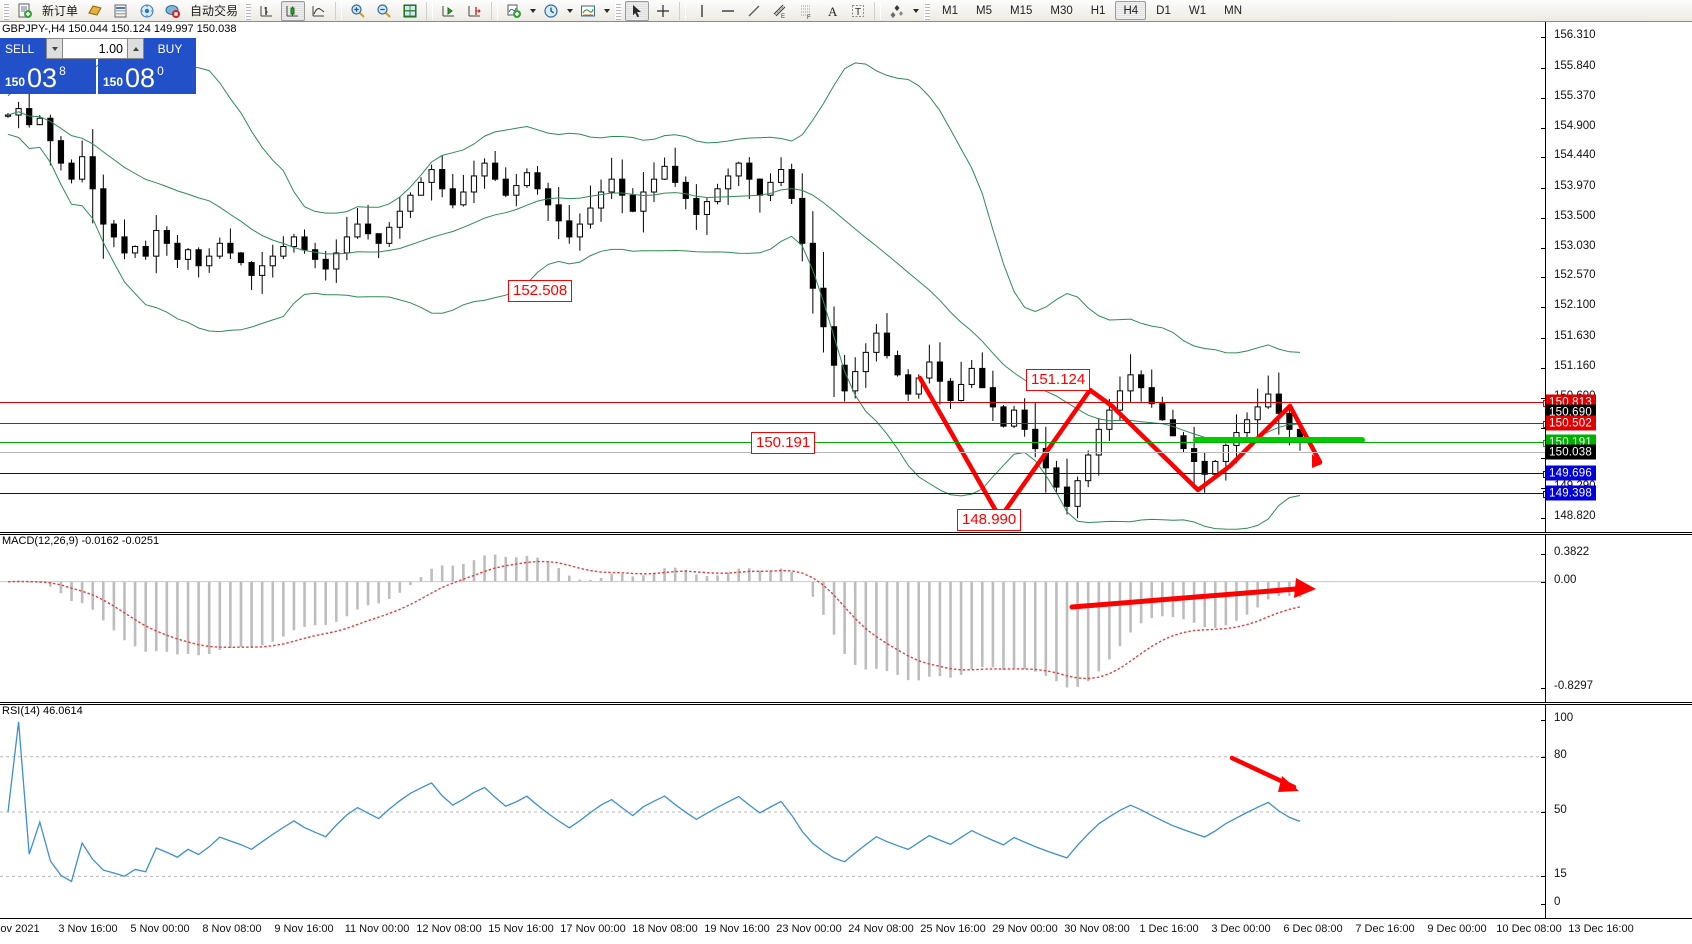  Describe the element at coordinates (540, 291) in the screenshot. I see `chart-annotation-152.508: 152.508` at that location.